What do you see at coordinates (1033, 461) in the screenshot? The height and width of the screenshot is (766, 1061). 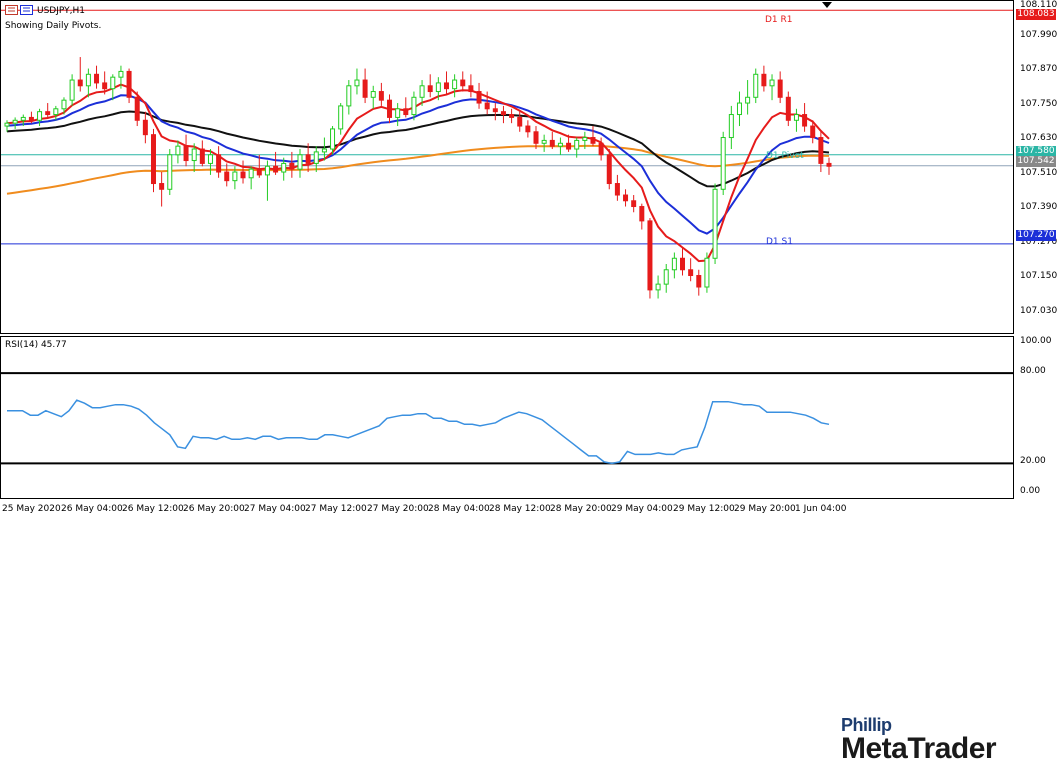 I see `rsi-axis-tick: 20.00` at bounding box center [1033, 461].